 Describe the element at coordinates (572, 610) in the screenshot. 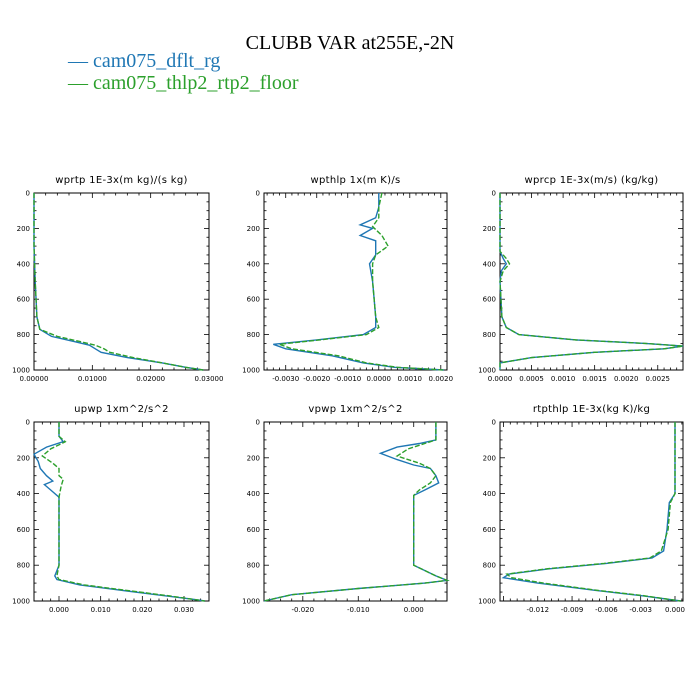

I see `x-tick-label: -0.009` at that location.